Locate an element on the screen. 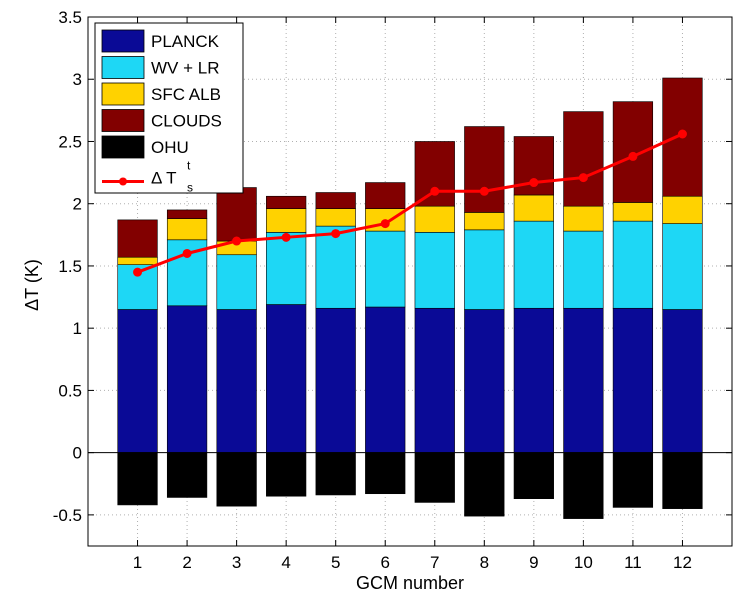 The height and width of the screenshot is (602, 748). legend-line-marker is located at coordinates (123, 181).